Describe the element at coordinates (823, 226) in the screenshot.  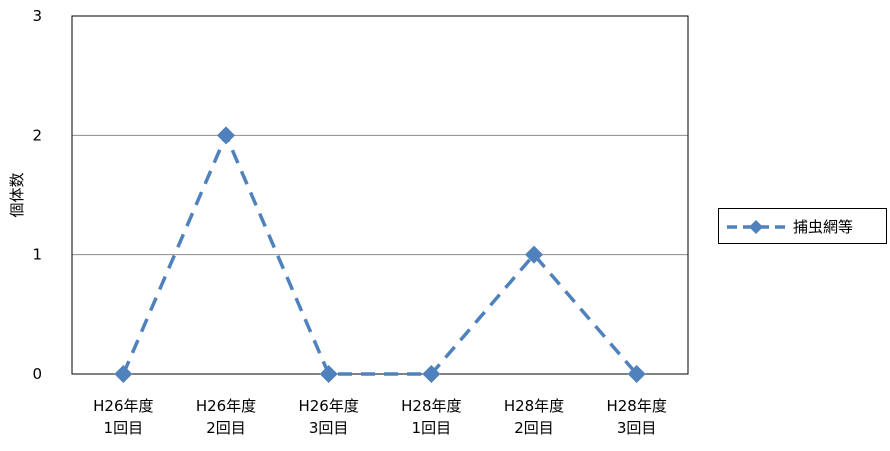
I see `legend-label: 捕虫網等` at that location.